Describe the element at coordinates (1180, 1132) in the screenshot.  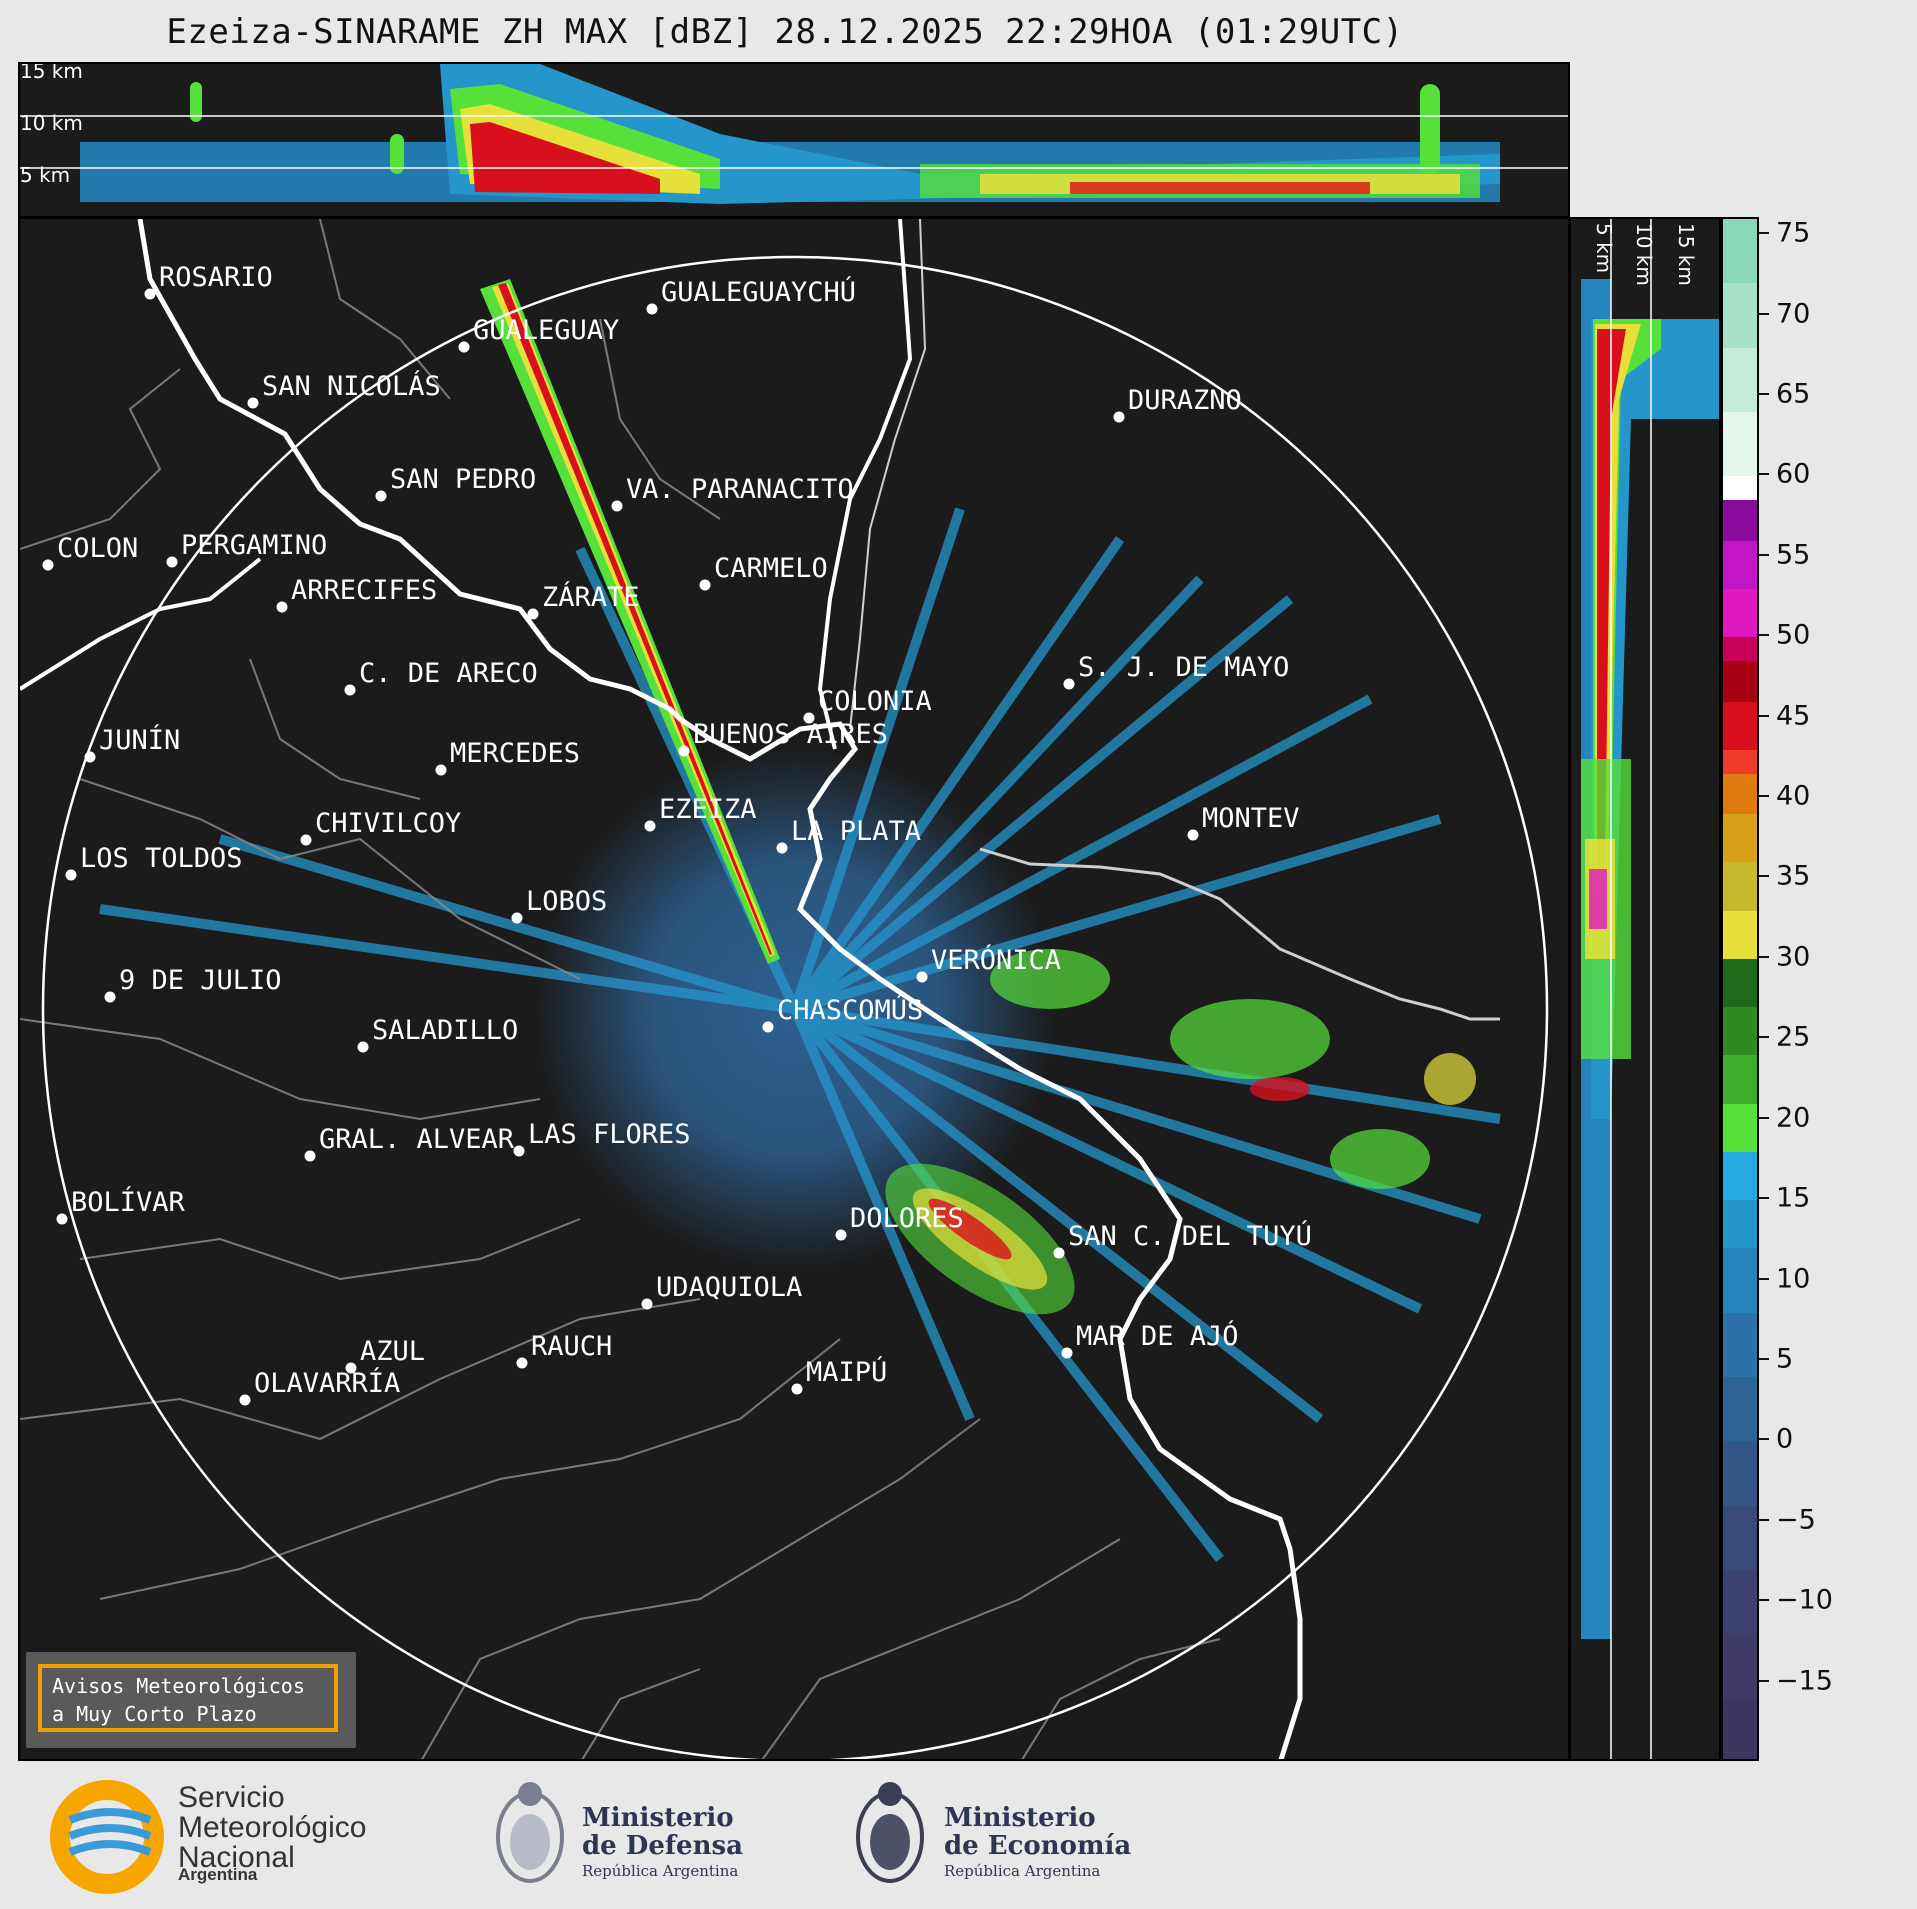
I see `se-convective-cells` at that location.